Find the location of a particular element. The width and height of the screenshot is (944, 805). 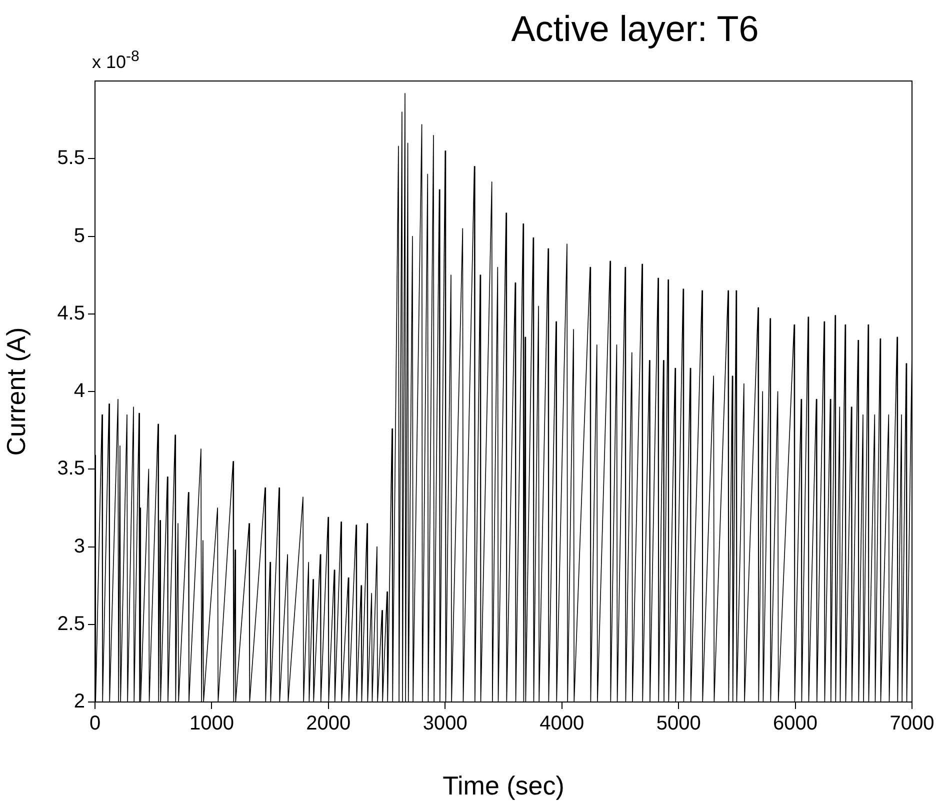

y-tick-label: 2 is located at coordinates (79, 701).